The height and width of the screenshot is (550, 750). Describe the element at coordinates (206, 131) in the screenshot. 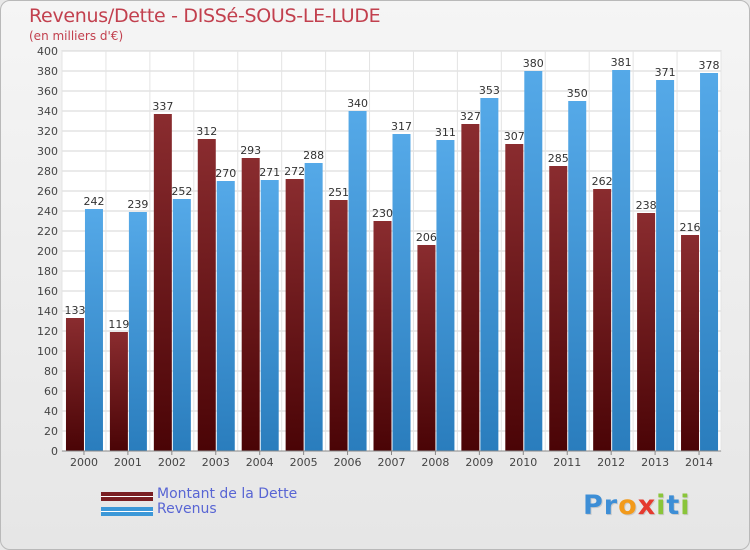

I see `data-label-dette: 312` at that location.